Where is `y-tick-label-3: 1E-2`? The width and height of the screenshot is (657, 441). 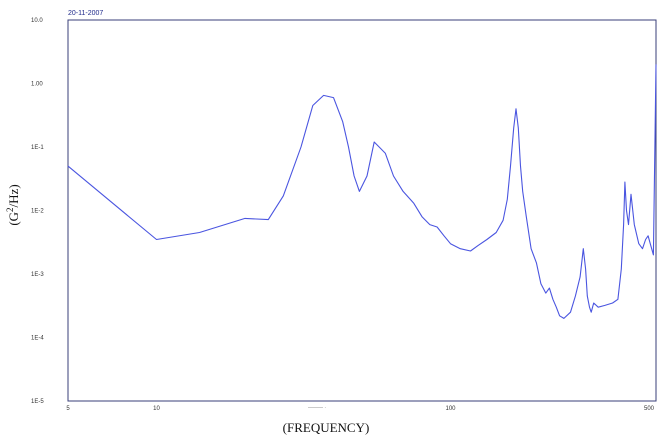
y-tick-label-3: 1E-2 is located at coordinates (37, 212).